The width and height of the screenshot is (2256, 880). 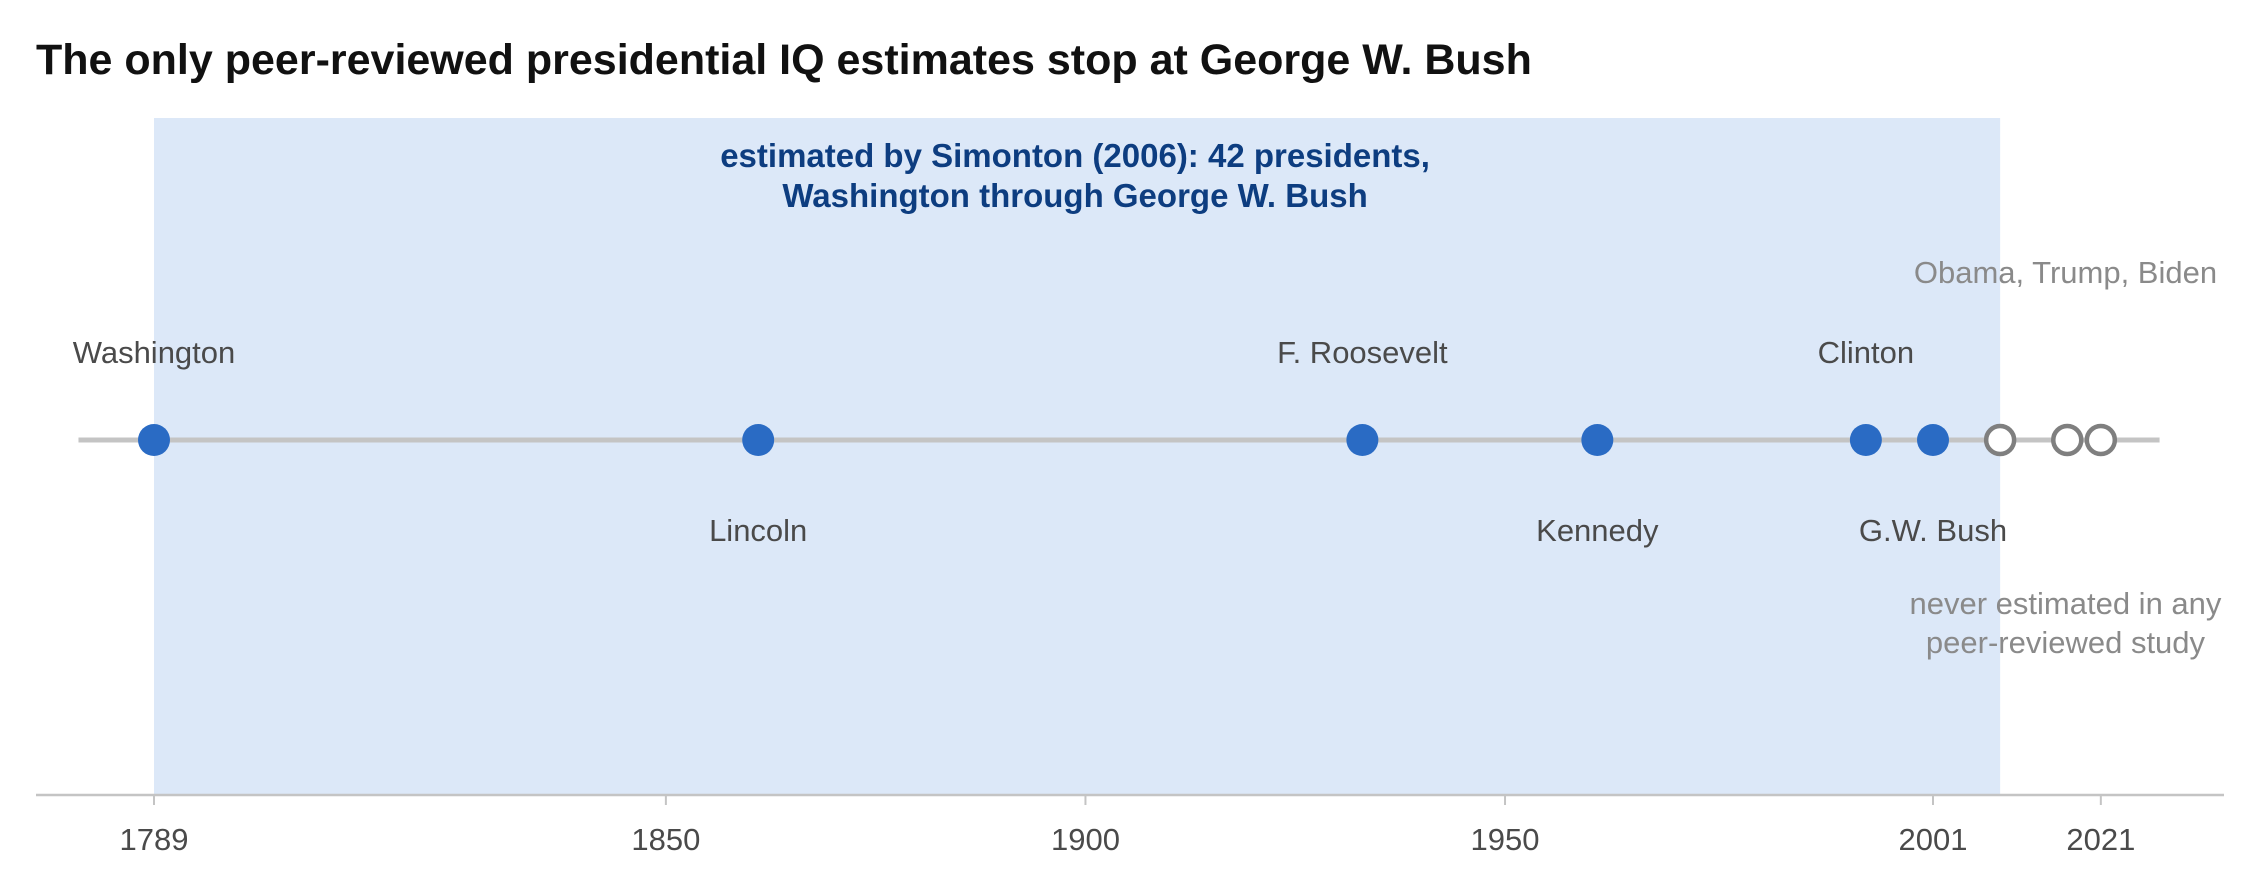 I want to click on x-tick-label: 2001, so click(x=1933, y=839).